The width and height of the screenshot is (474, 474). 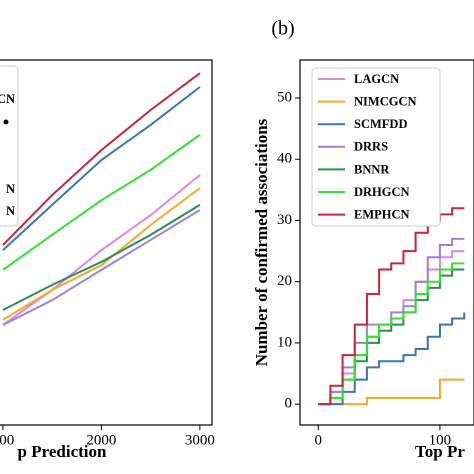 What do you see at coordinates (284, 220) in the screenshot?
I see `y-tick-label: 30` at bounding box center [284, 220].